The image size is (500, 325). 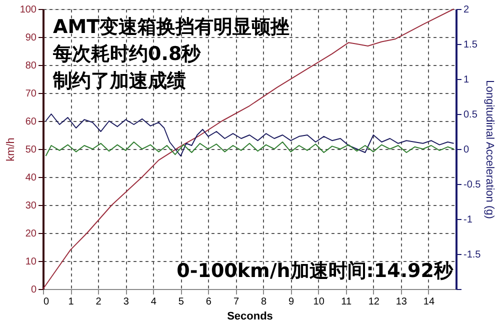 What do you see at coordinates (126, 302) in the screenshot?
I see `x-tick-label: 3` at bounding box center [126, 302].